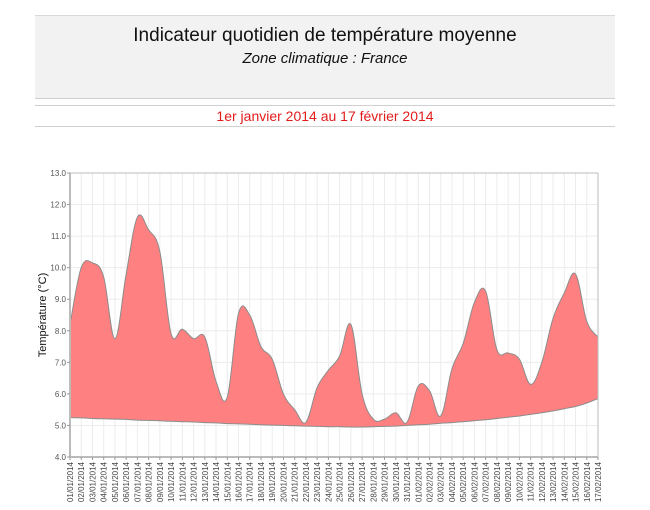 Image resolution: width=650 pixels, height=510 pixels. What do you see at coordinates (351, 481) in the screenshot?
I see `x-tick-label: 26/01/2014` at bounding box center [351, 481].